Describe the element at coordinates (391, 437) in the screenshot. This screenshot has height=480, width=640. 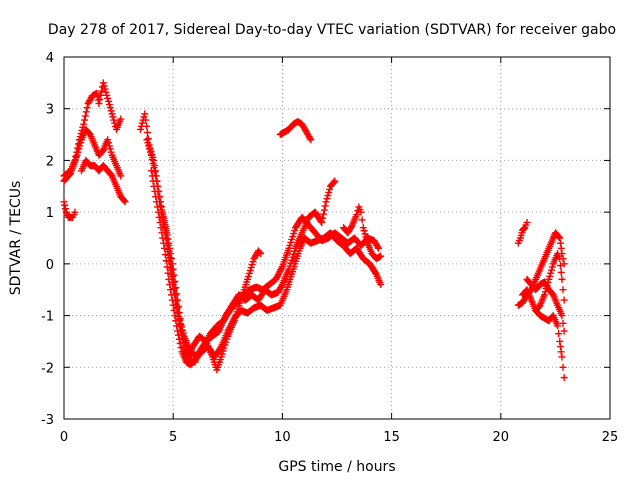
I see `x-tick-label: 15` at that location.